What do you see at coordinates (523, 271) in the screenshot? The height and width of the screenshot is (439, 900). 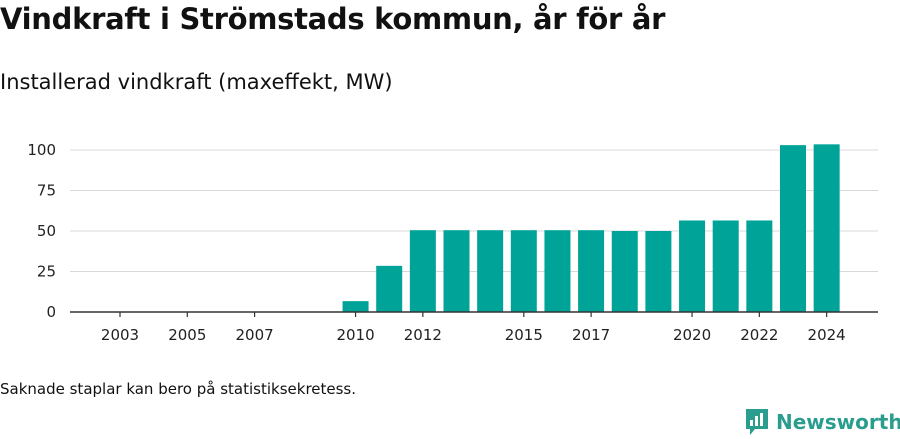 I see `bar-2015` at bounding box center [523, 271].